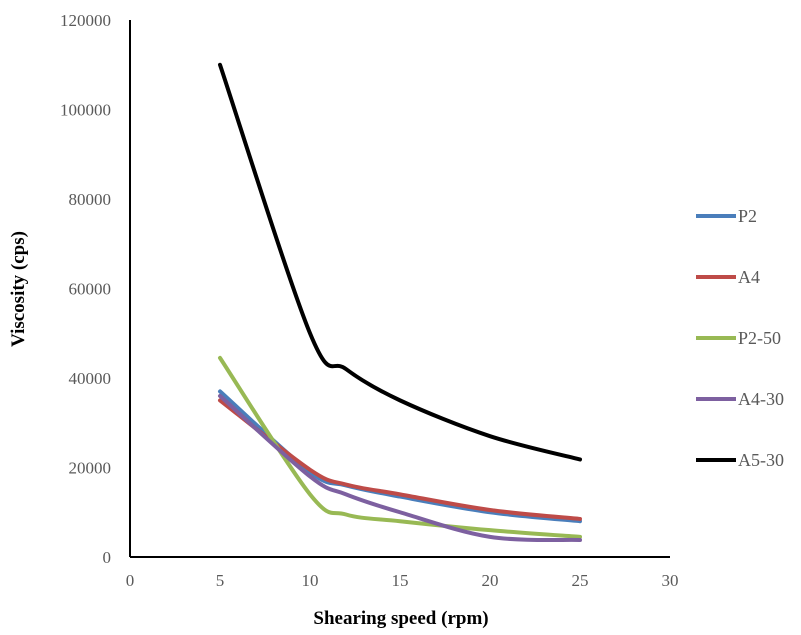 The image size is (801, 635). What do you see at coordinates (400, 459) in the screenshot?
I see `series-line-a4` at bounding box center [400, 459].